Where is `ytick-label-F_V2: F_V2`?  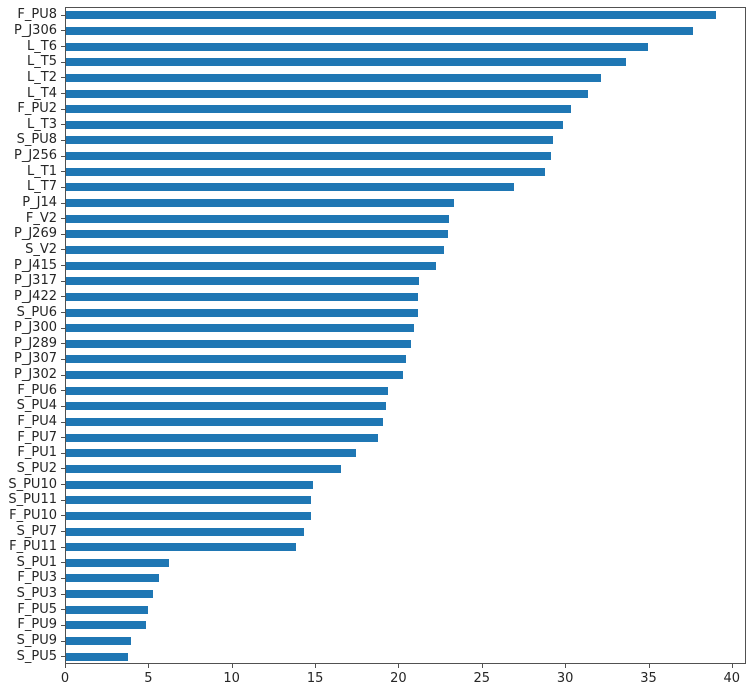 ytick-label-F_V2: F_V2 is located at coordinates (41, 218).